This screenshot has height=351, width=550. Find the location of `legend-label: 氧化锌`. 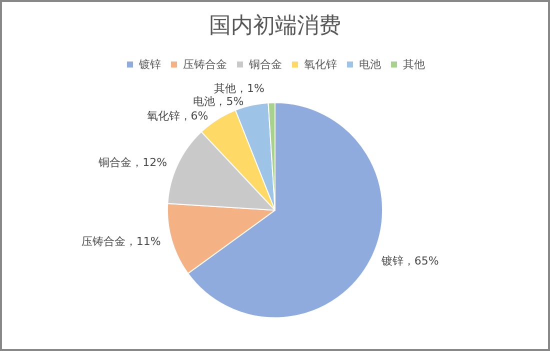

legend-label: 氧化锌 is located at coordinates (320, 64).